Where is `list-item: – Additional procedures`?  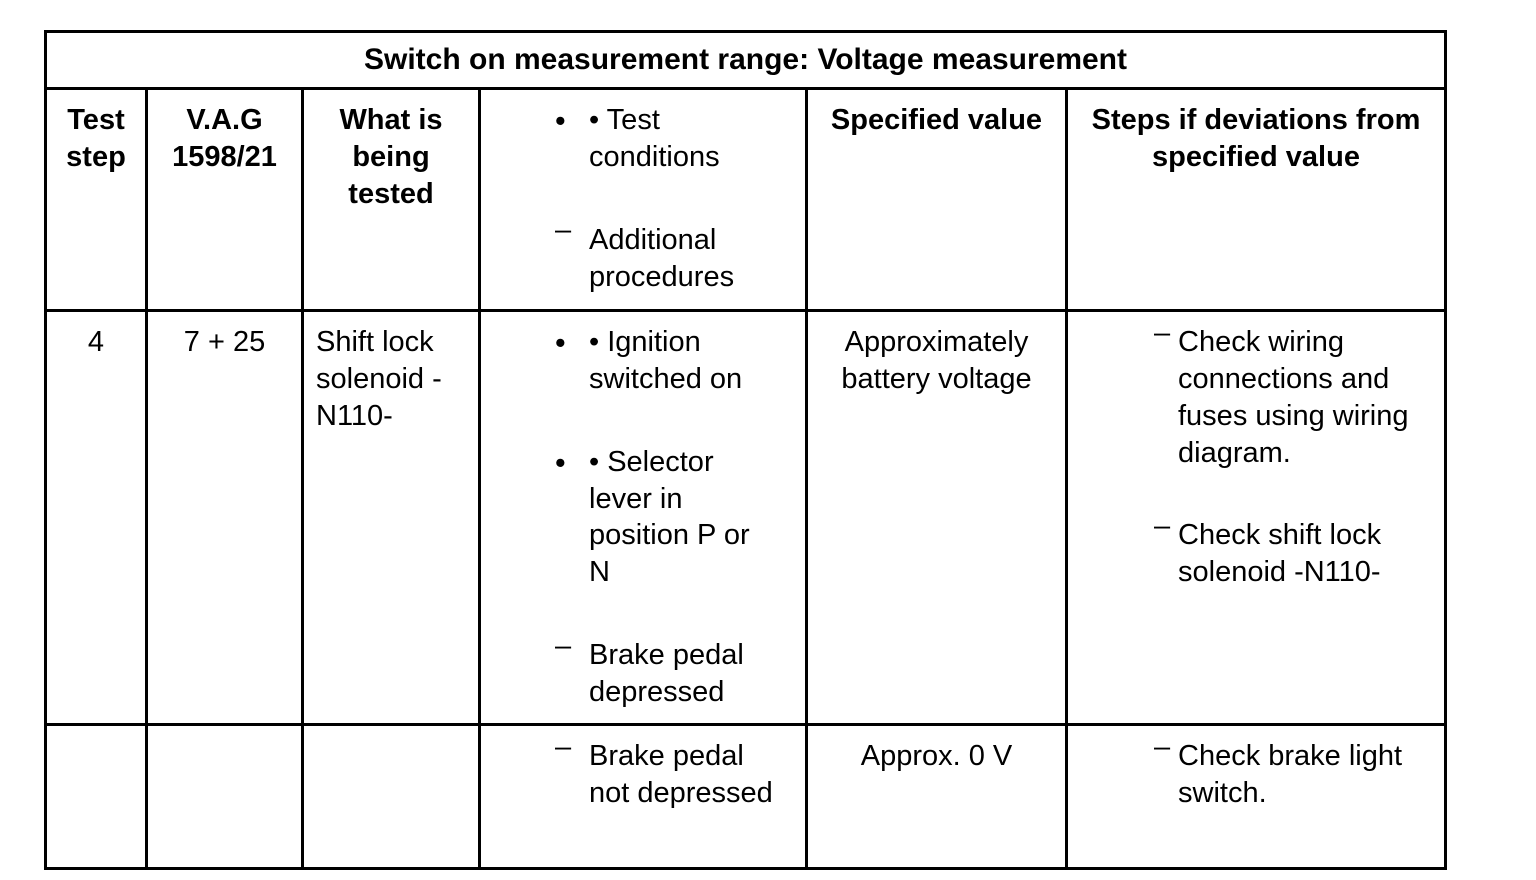
list-item: – Additional procedures is located at coordinates (666, 255).